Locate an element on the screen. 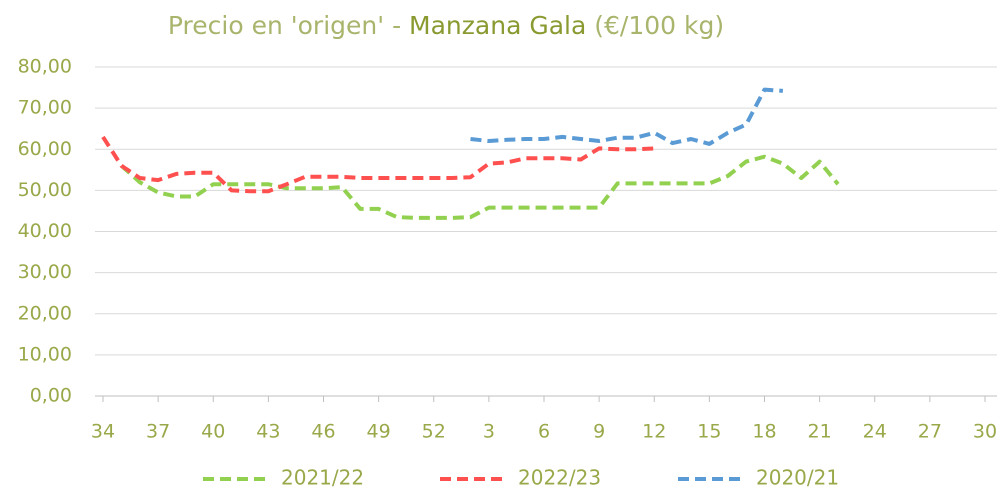 The width and height of the screenshot is (1004, 494). x-tick-label: 6 is located at coordinates (544, 432).